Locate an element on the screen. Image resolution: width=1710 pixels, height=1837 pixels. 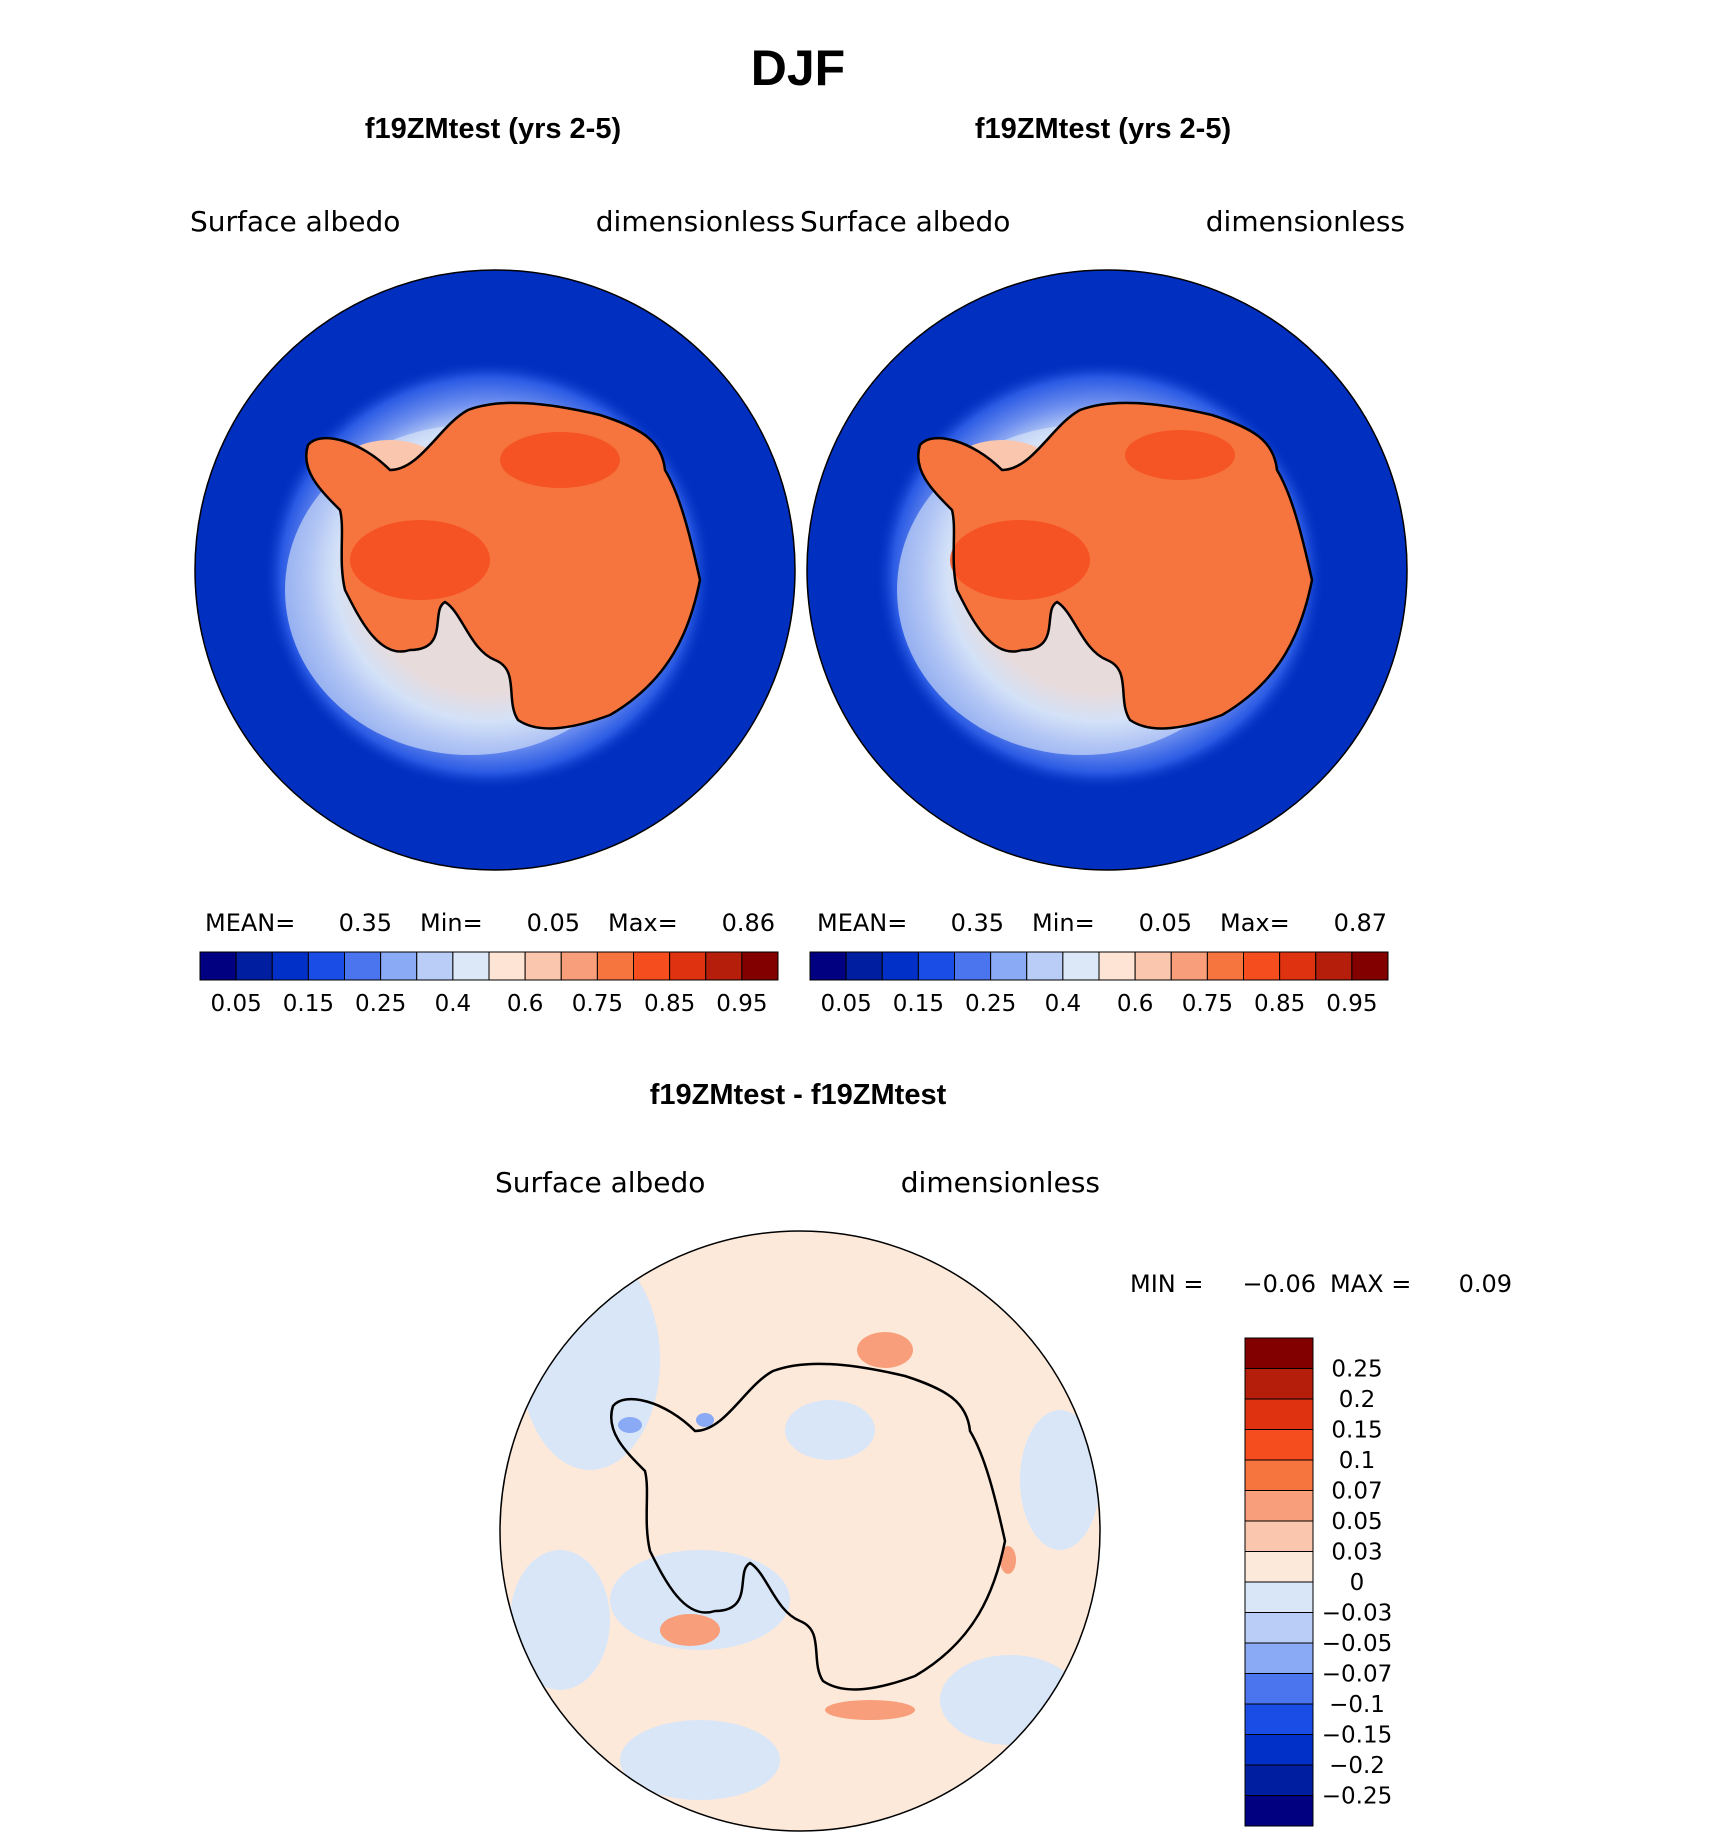
panel-2-left-label: Surface albedo is located at coordinates (905, 221).